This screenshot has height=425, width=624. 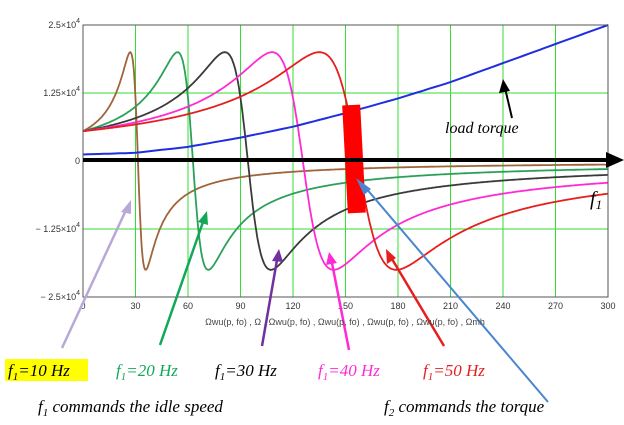 What do you see at coordinates (363, 186) in the screenshot?
I see `arrow-f2-torque-head` at bounding box center [363, 186].